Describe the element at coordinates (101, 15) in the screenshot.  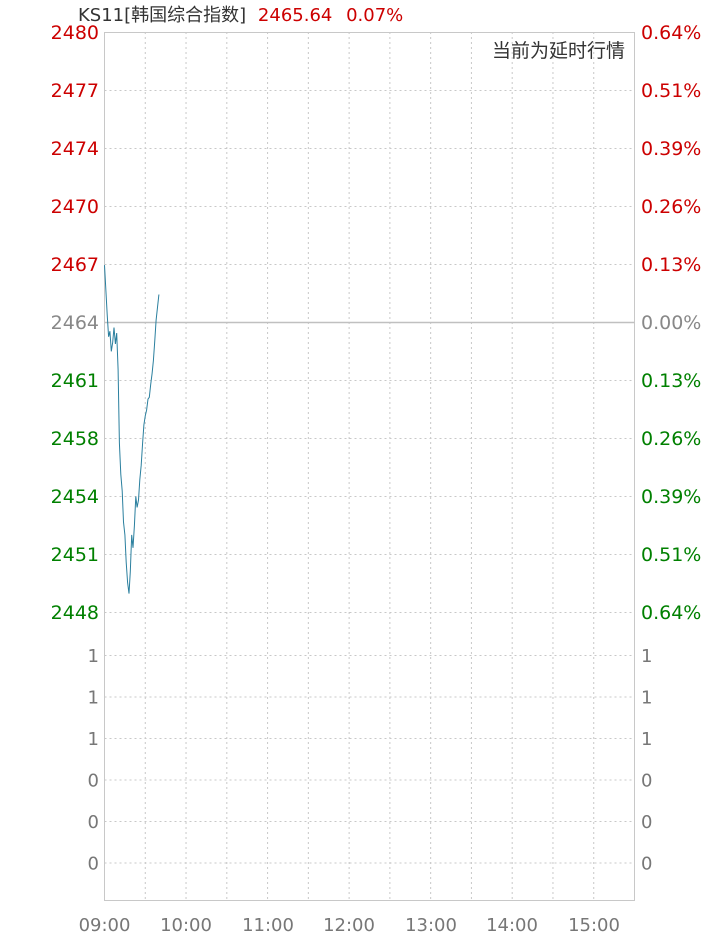
I see `index-code: KS11` at that location.